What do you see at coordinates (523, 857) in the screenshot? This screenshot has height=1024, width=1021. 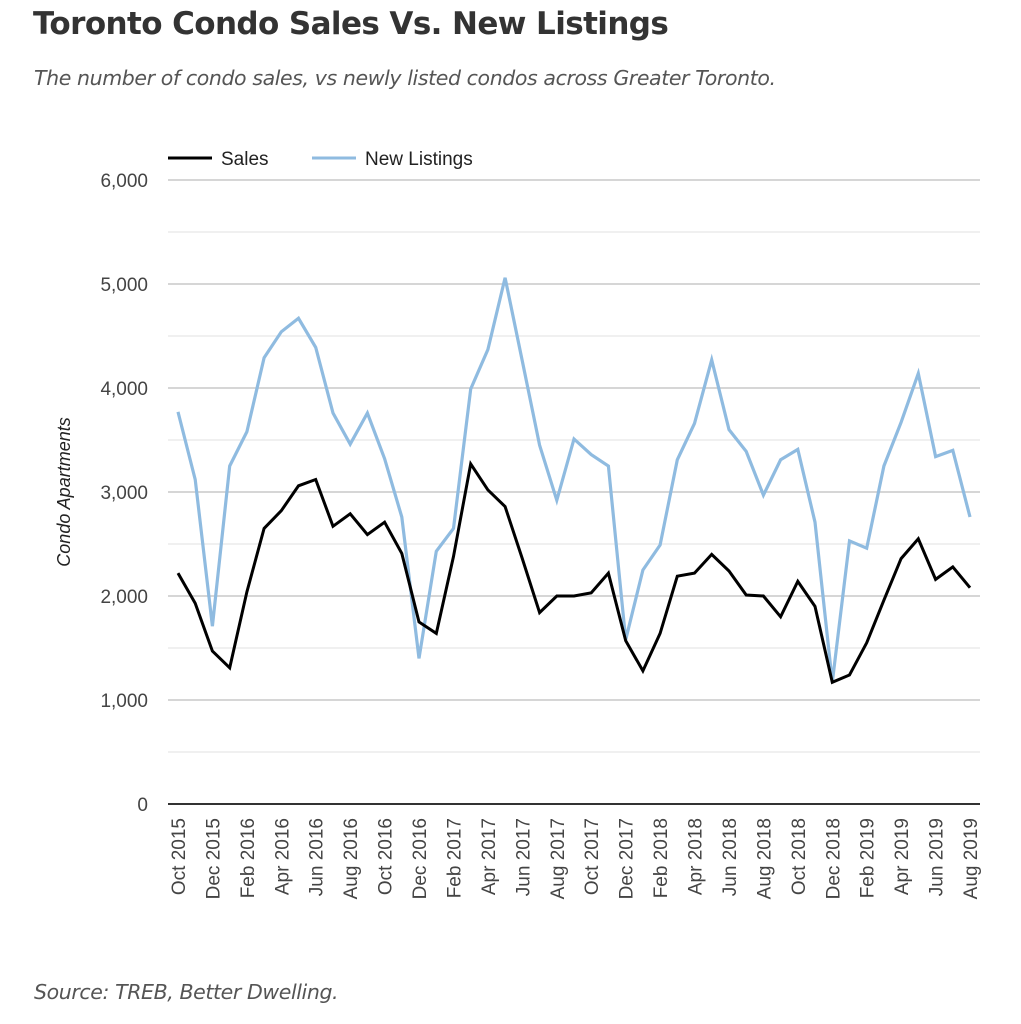 I see `x-tick-label: Jun 2017` at bounding box center [523, 857].